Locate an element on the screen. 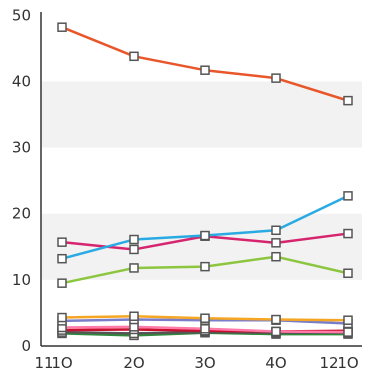 The width and height of the screenshot is (367, 371). y-tick-label: 10 is located at coordinates (21, 280).